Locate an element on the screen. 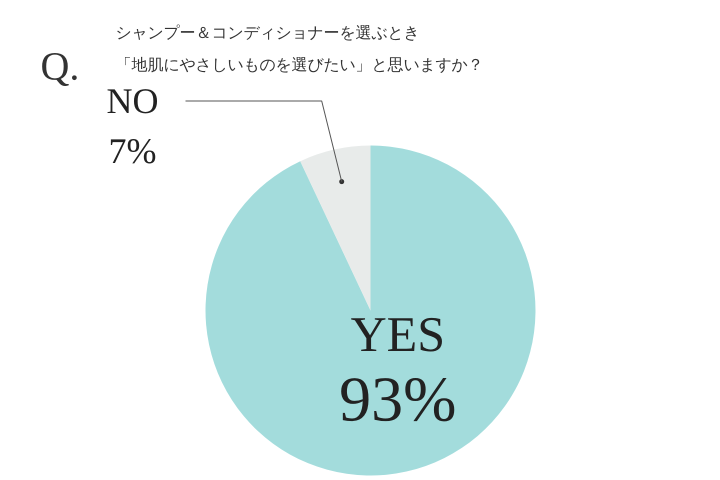  chart-title: Q. is located at coordinates (60, 66).